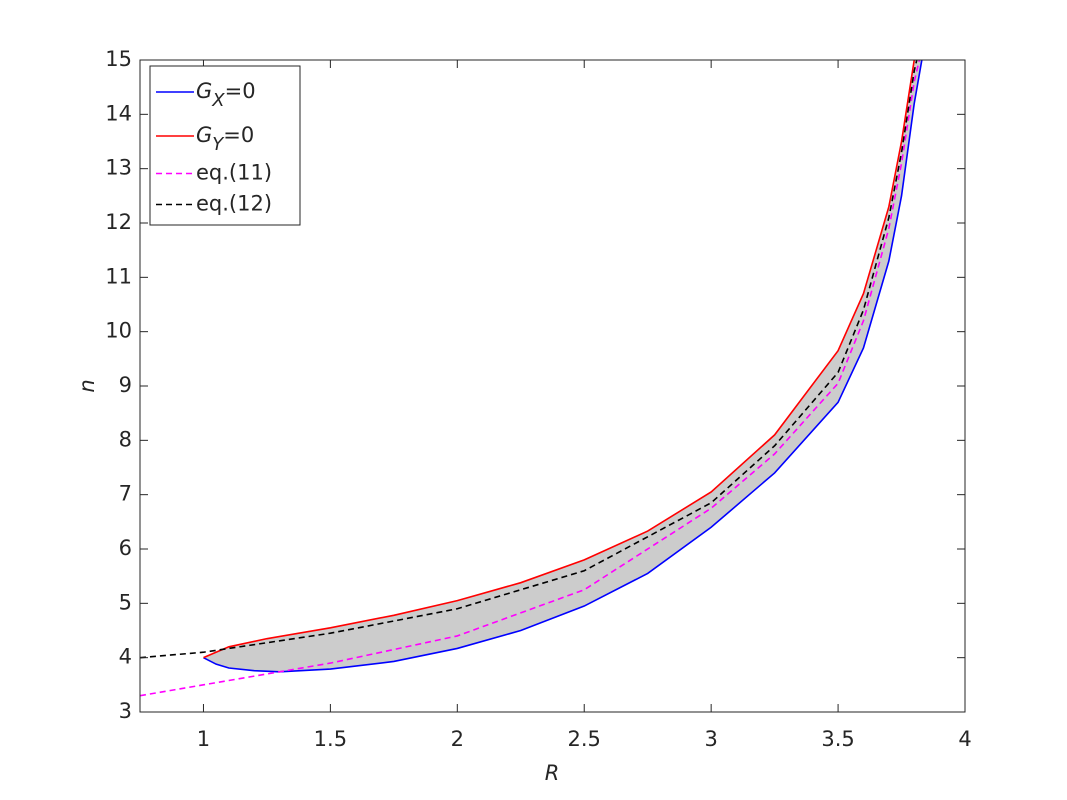  I want to click on y-axis-label: n, so click(87, 385).